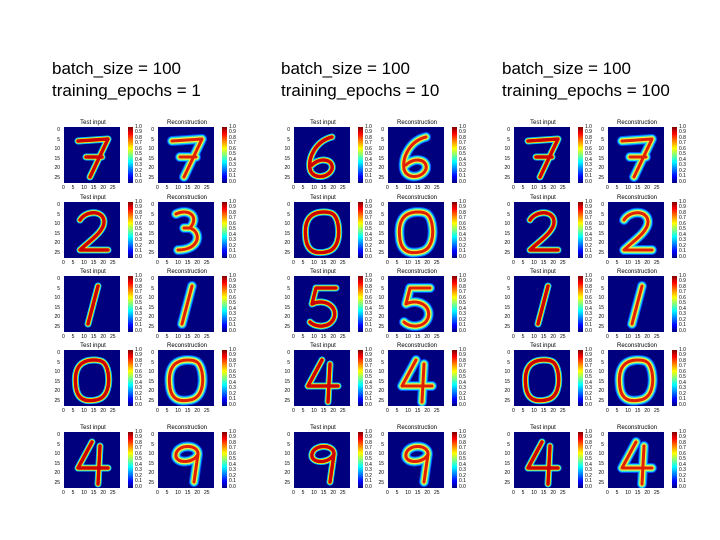 The image size is (720, 540). What do you see at coordinates (567, 68) in the screenshot?
I see `batch-size-label: batch_size = 100` at bounding box center [567, 68].